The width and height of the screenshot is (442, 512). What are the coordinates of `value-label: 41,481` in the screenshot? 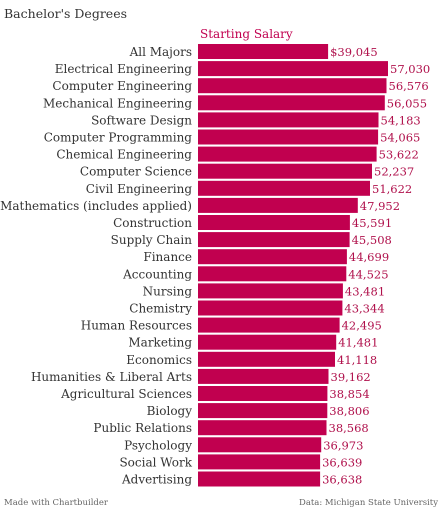 It's located at (358, 343).